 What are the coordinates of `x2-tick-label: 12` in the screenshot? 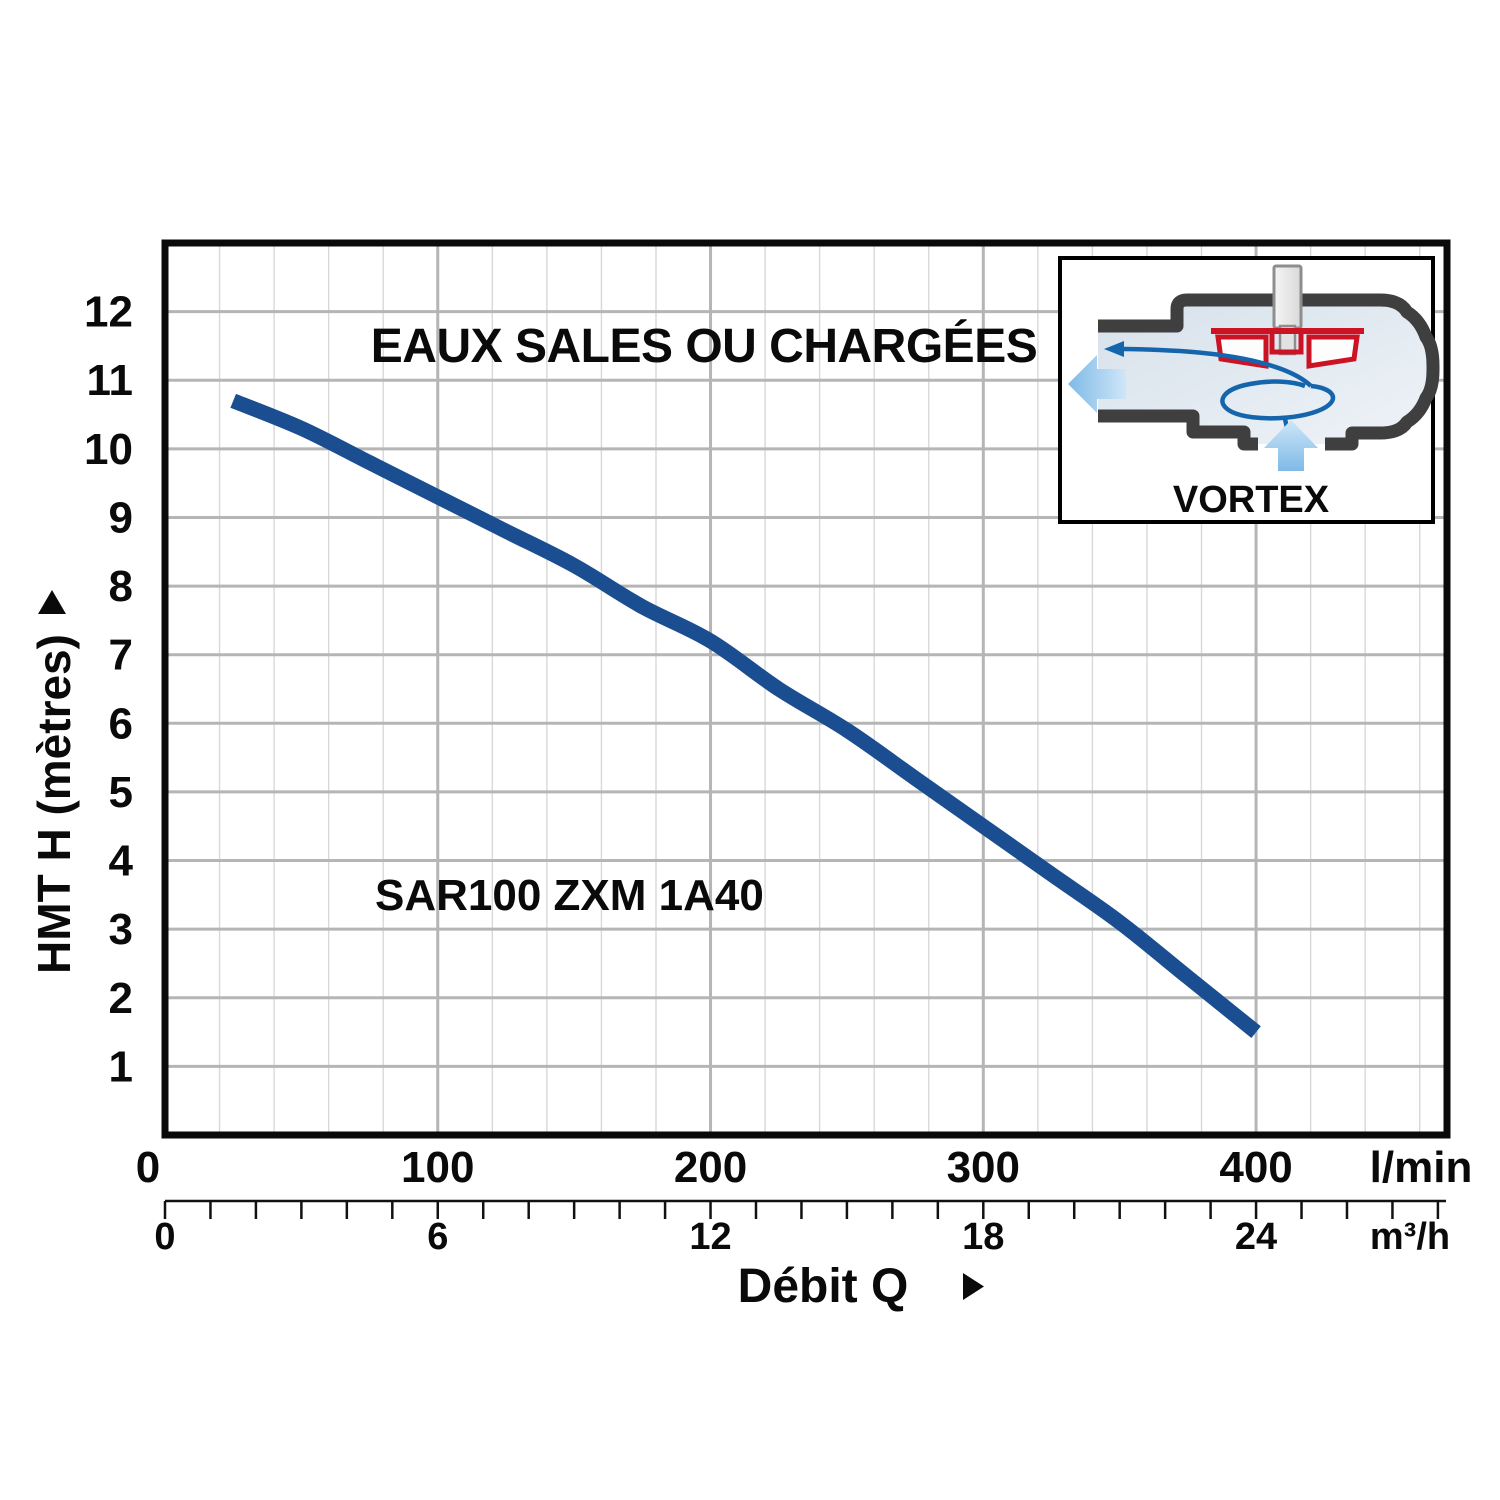 It's located at (710, 1237).